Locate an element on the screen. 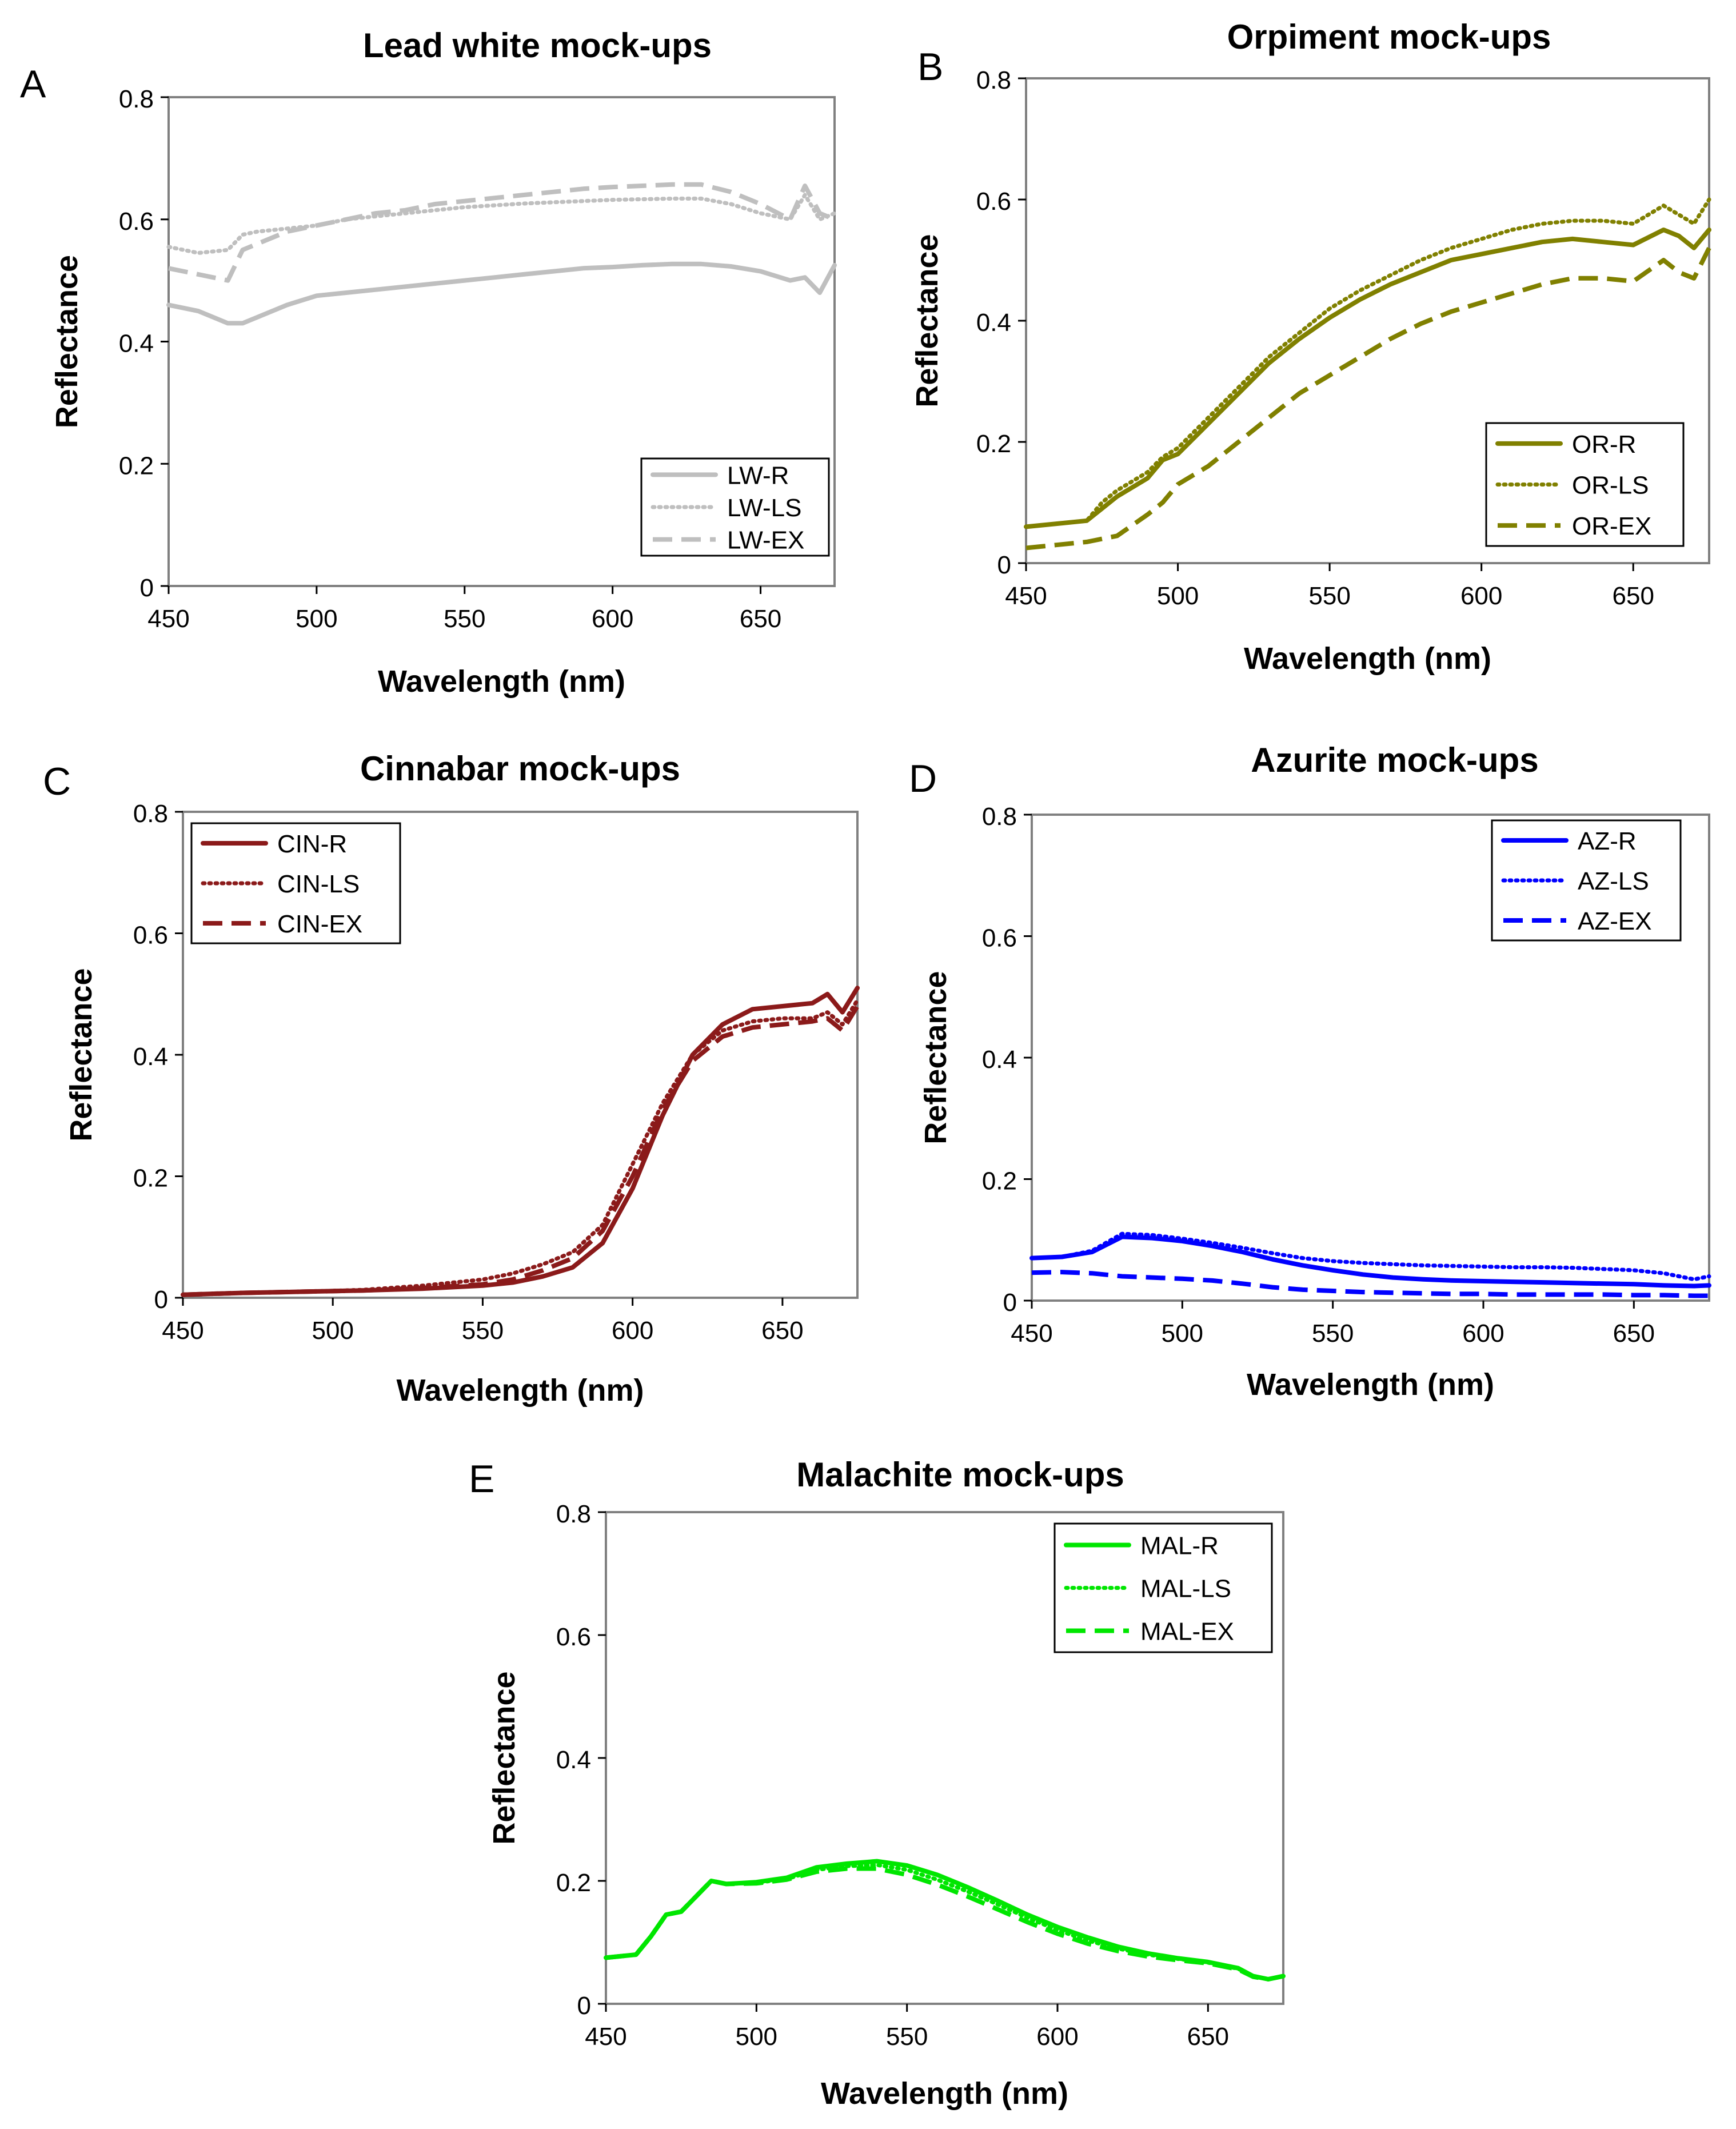 Image resolution: width=1736 pixels, height=2129 pixels. series-line-az-r is located at coordinates (1370, 1261).